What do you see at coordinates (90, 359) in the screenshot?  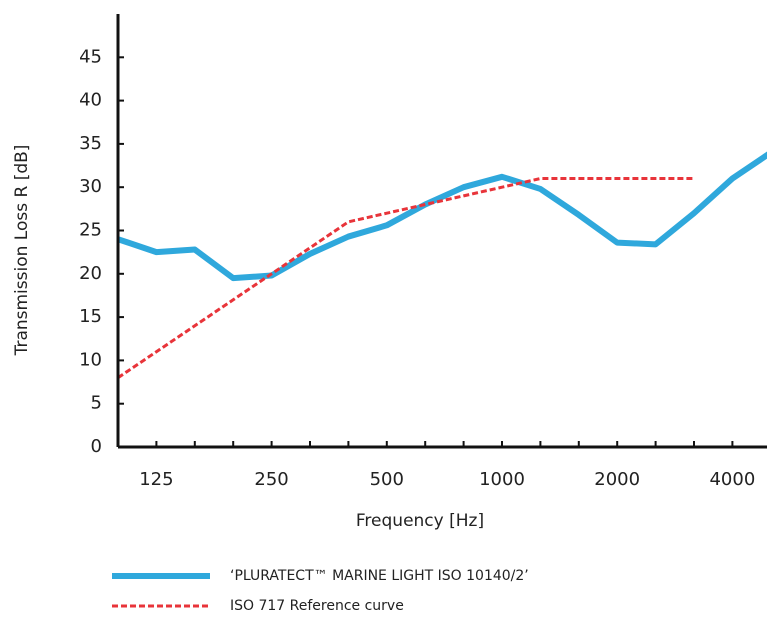 I see `y-tick-label: 10` at bounding box center [90, 359].